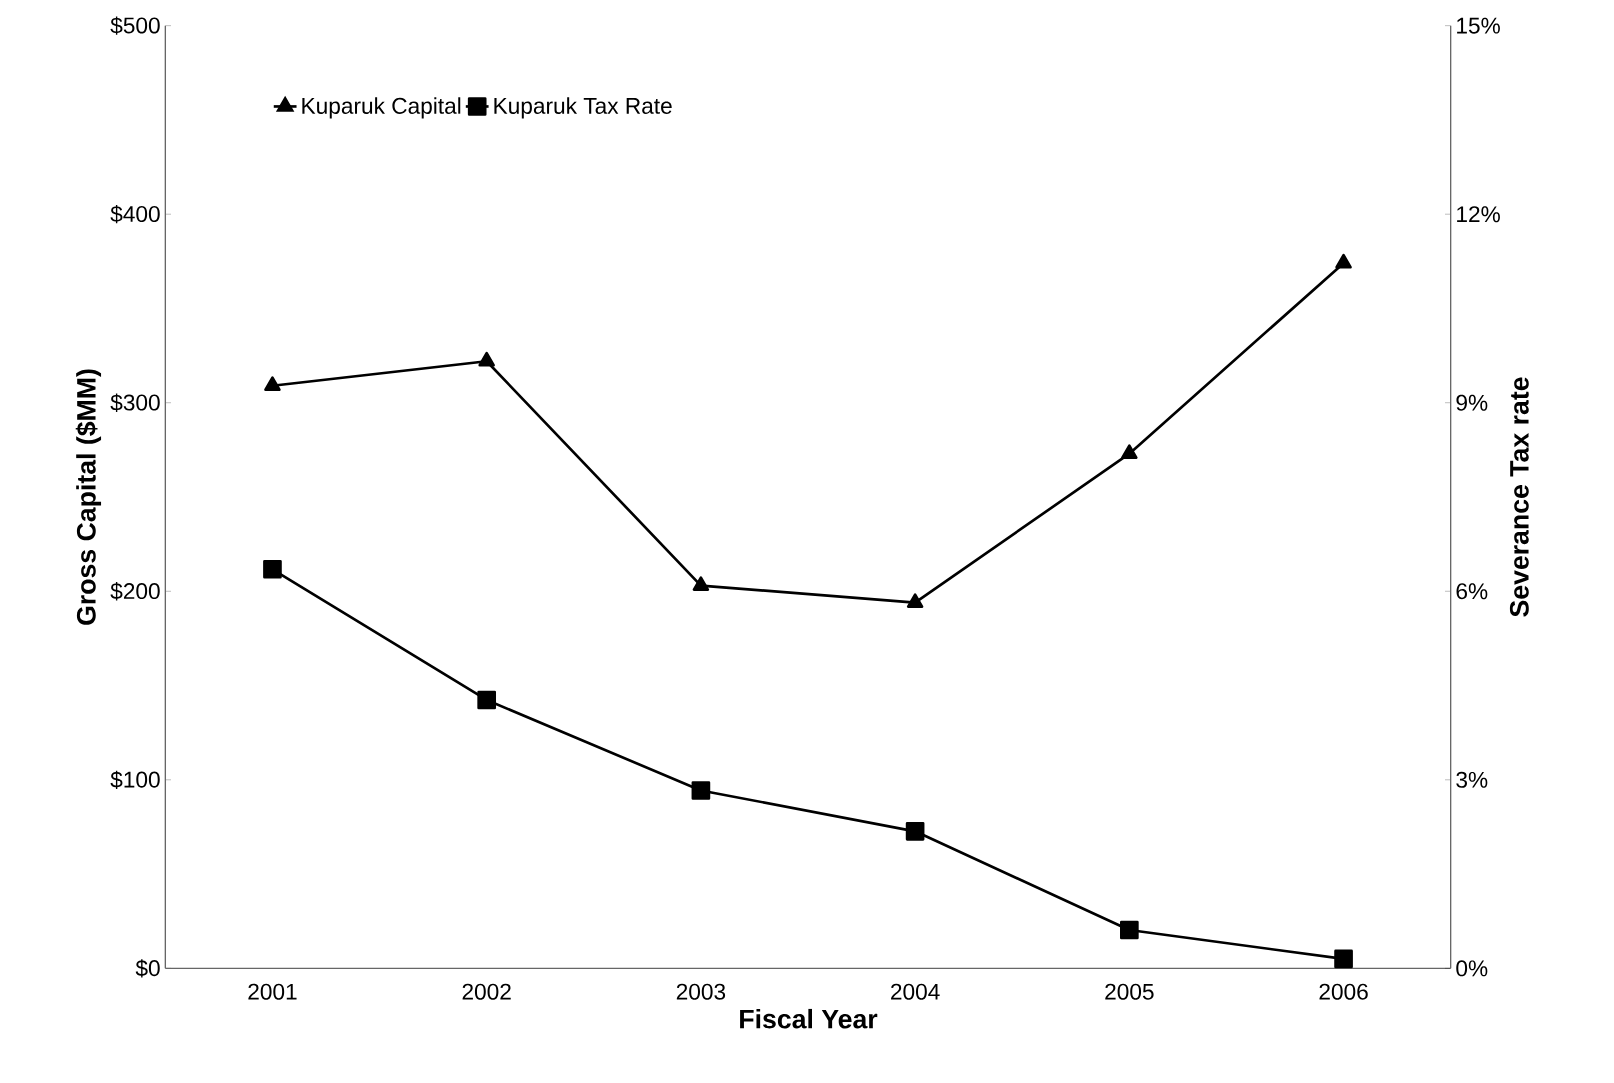 This screenshot has height=1083, width=1614. I want to click on x-axis-title: Fiscal Year, so click(809, 1018).